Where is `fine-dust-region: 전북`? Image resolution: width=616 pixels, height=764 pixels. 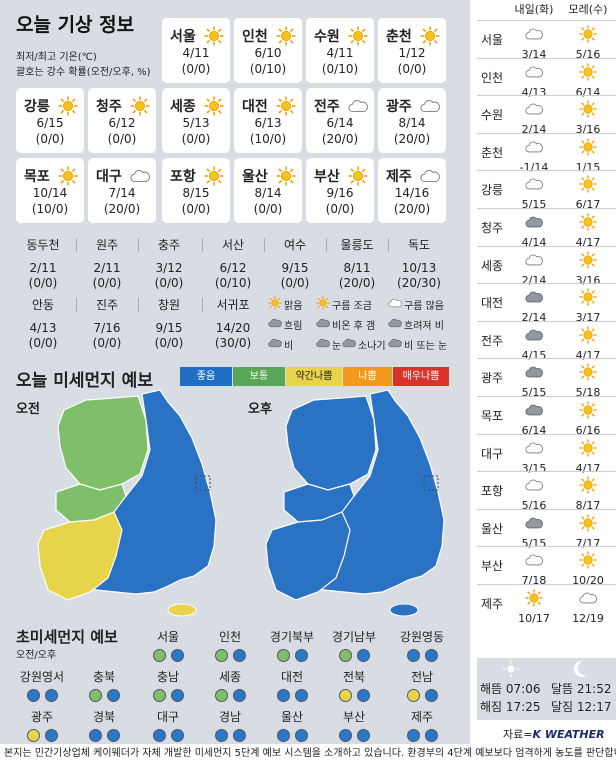
fine-dust-region: 전북 is located at coordinates (354, 685).